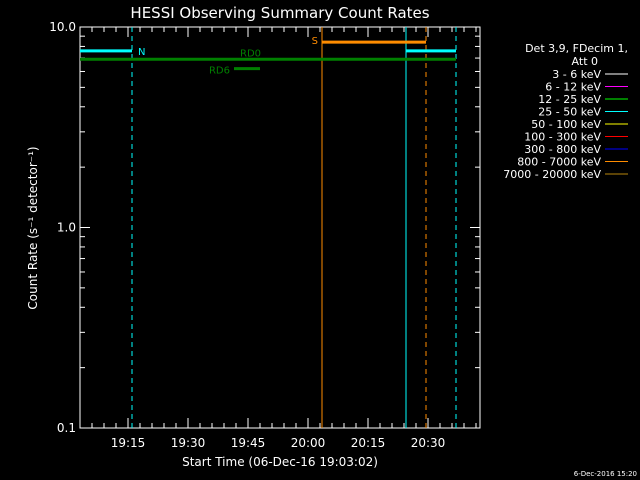  What do you see at coordinates (219, 71) in the screenshot?
I see `flag-label-rd6: RD6` at bounding box center [219, 71].